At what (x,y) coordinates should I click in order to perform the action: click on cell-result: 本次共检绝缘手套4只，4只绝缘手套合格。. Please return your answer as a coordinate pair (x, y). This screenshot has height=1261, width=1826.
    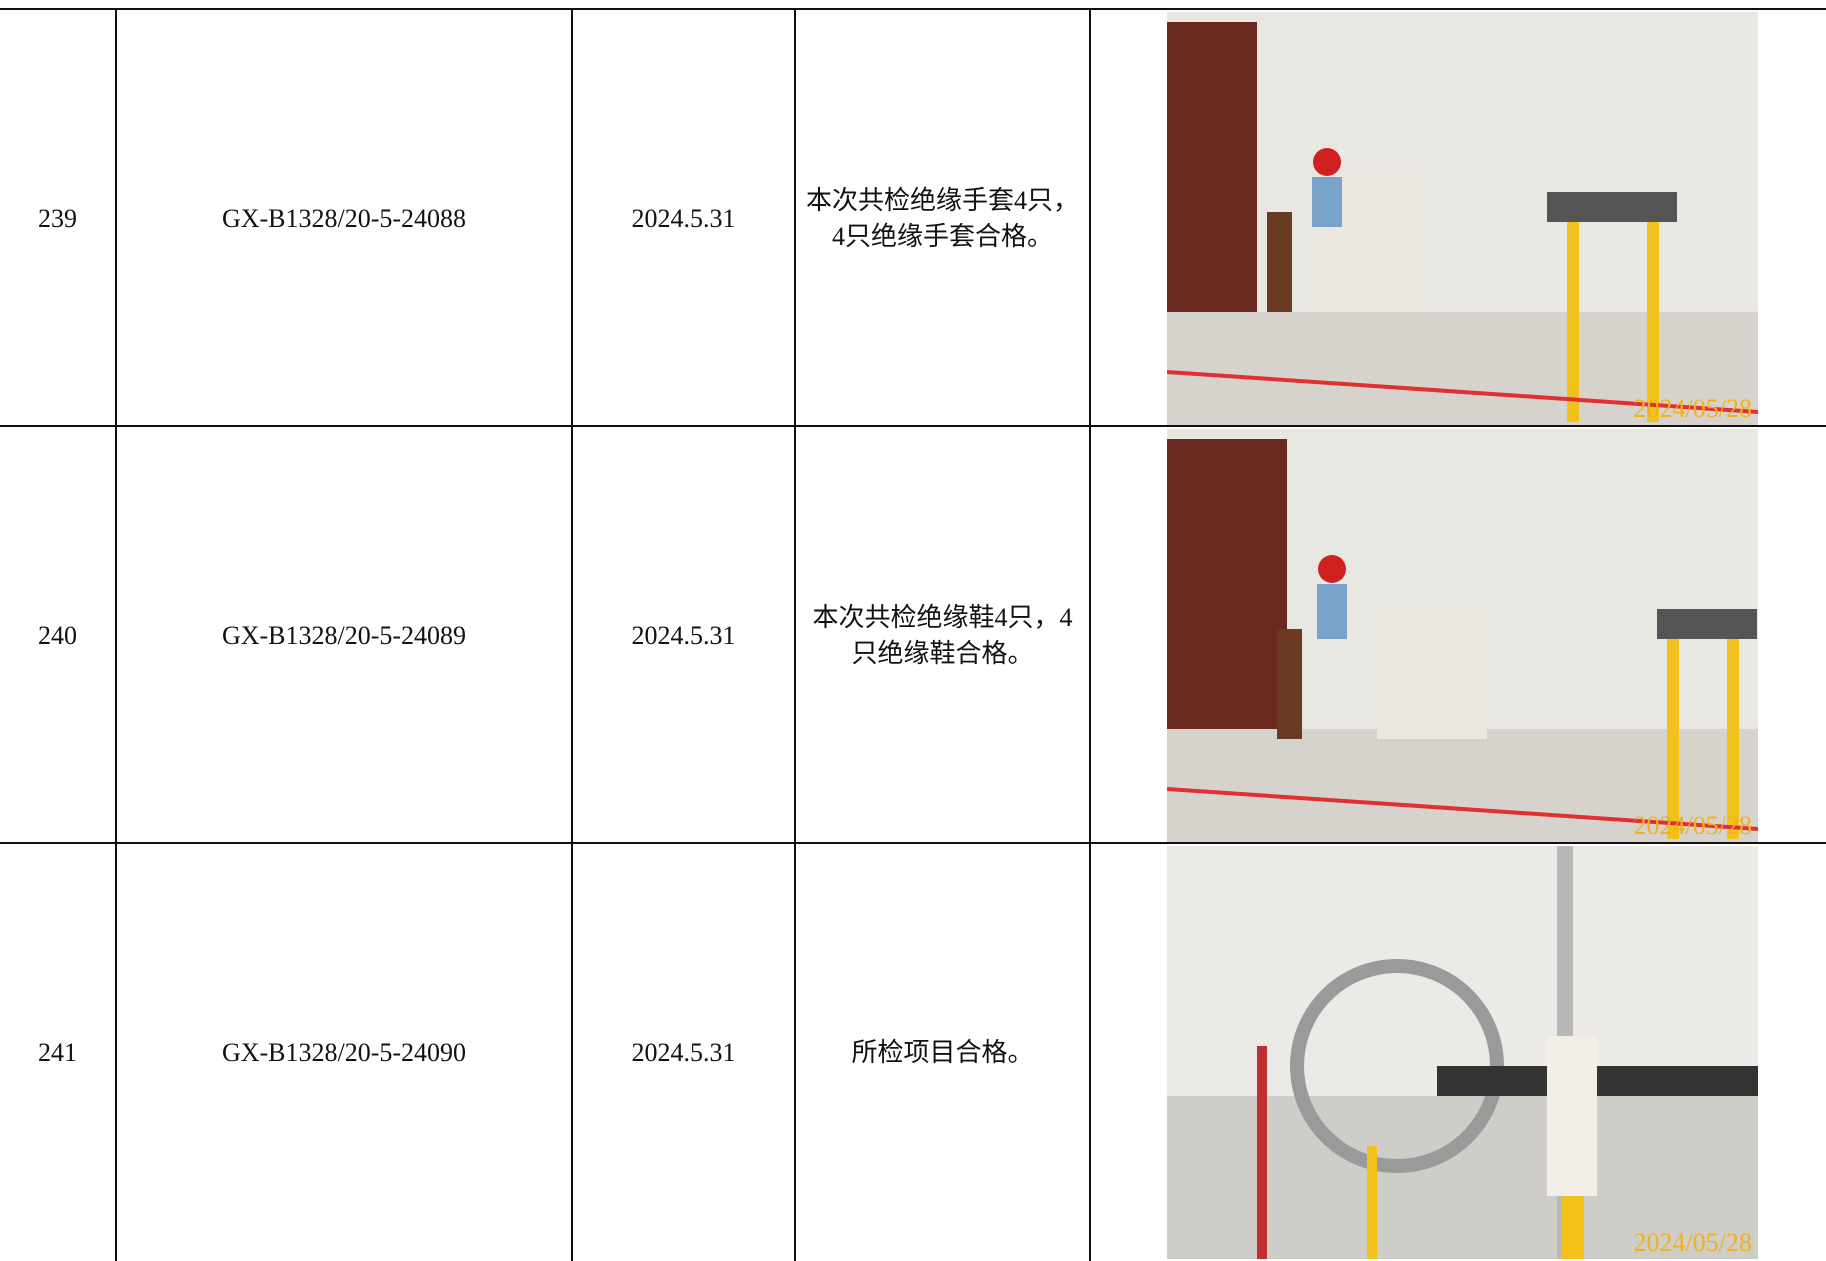
    Looking at the image, I should click on (941, 218).